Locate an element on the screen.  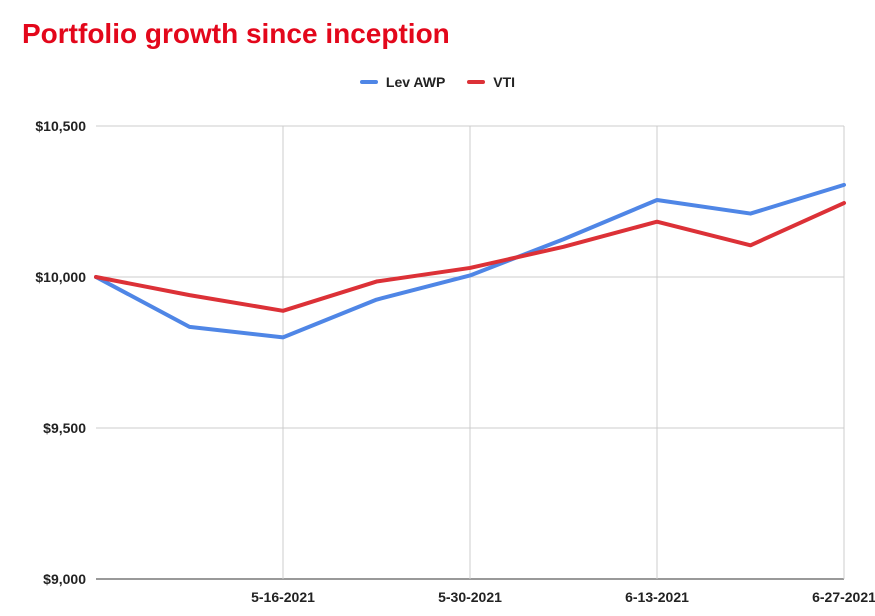
legend-swatch-vti is located at coordinates (476, 82).